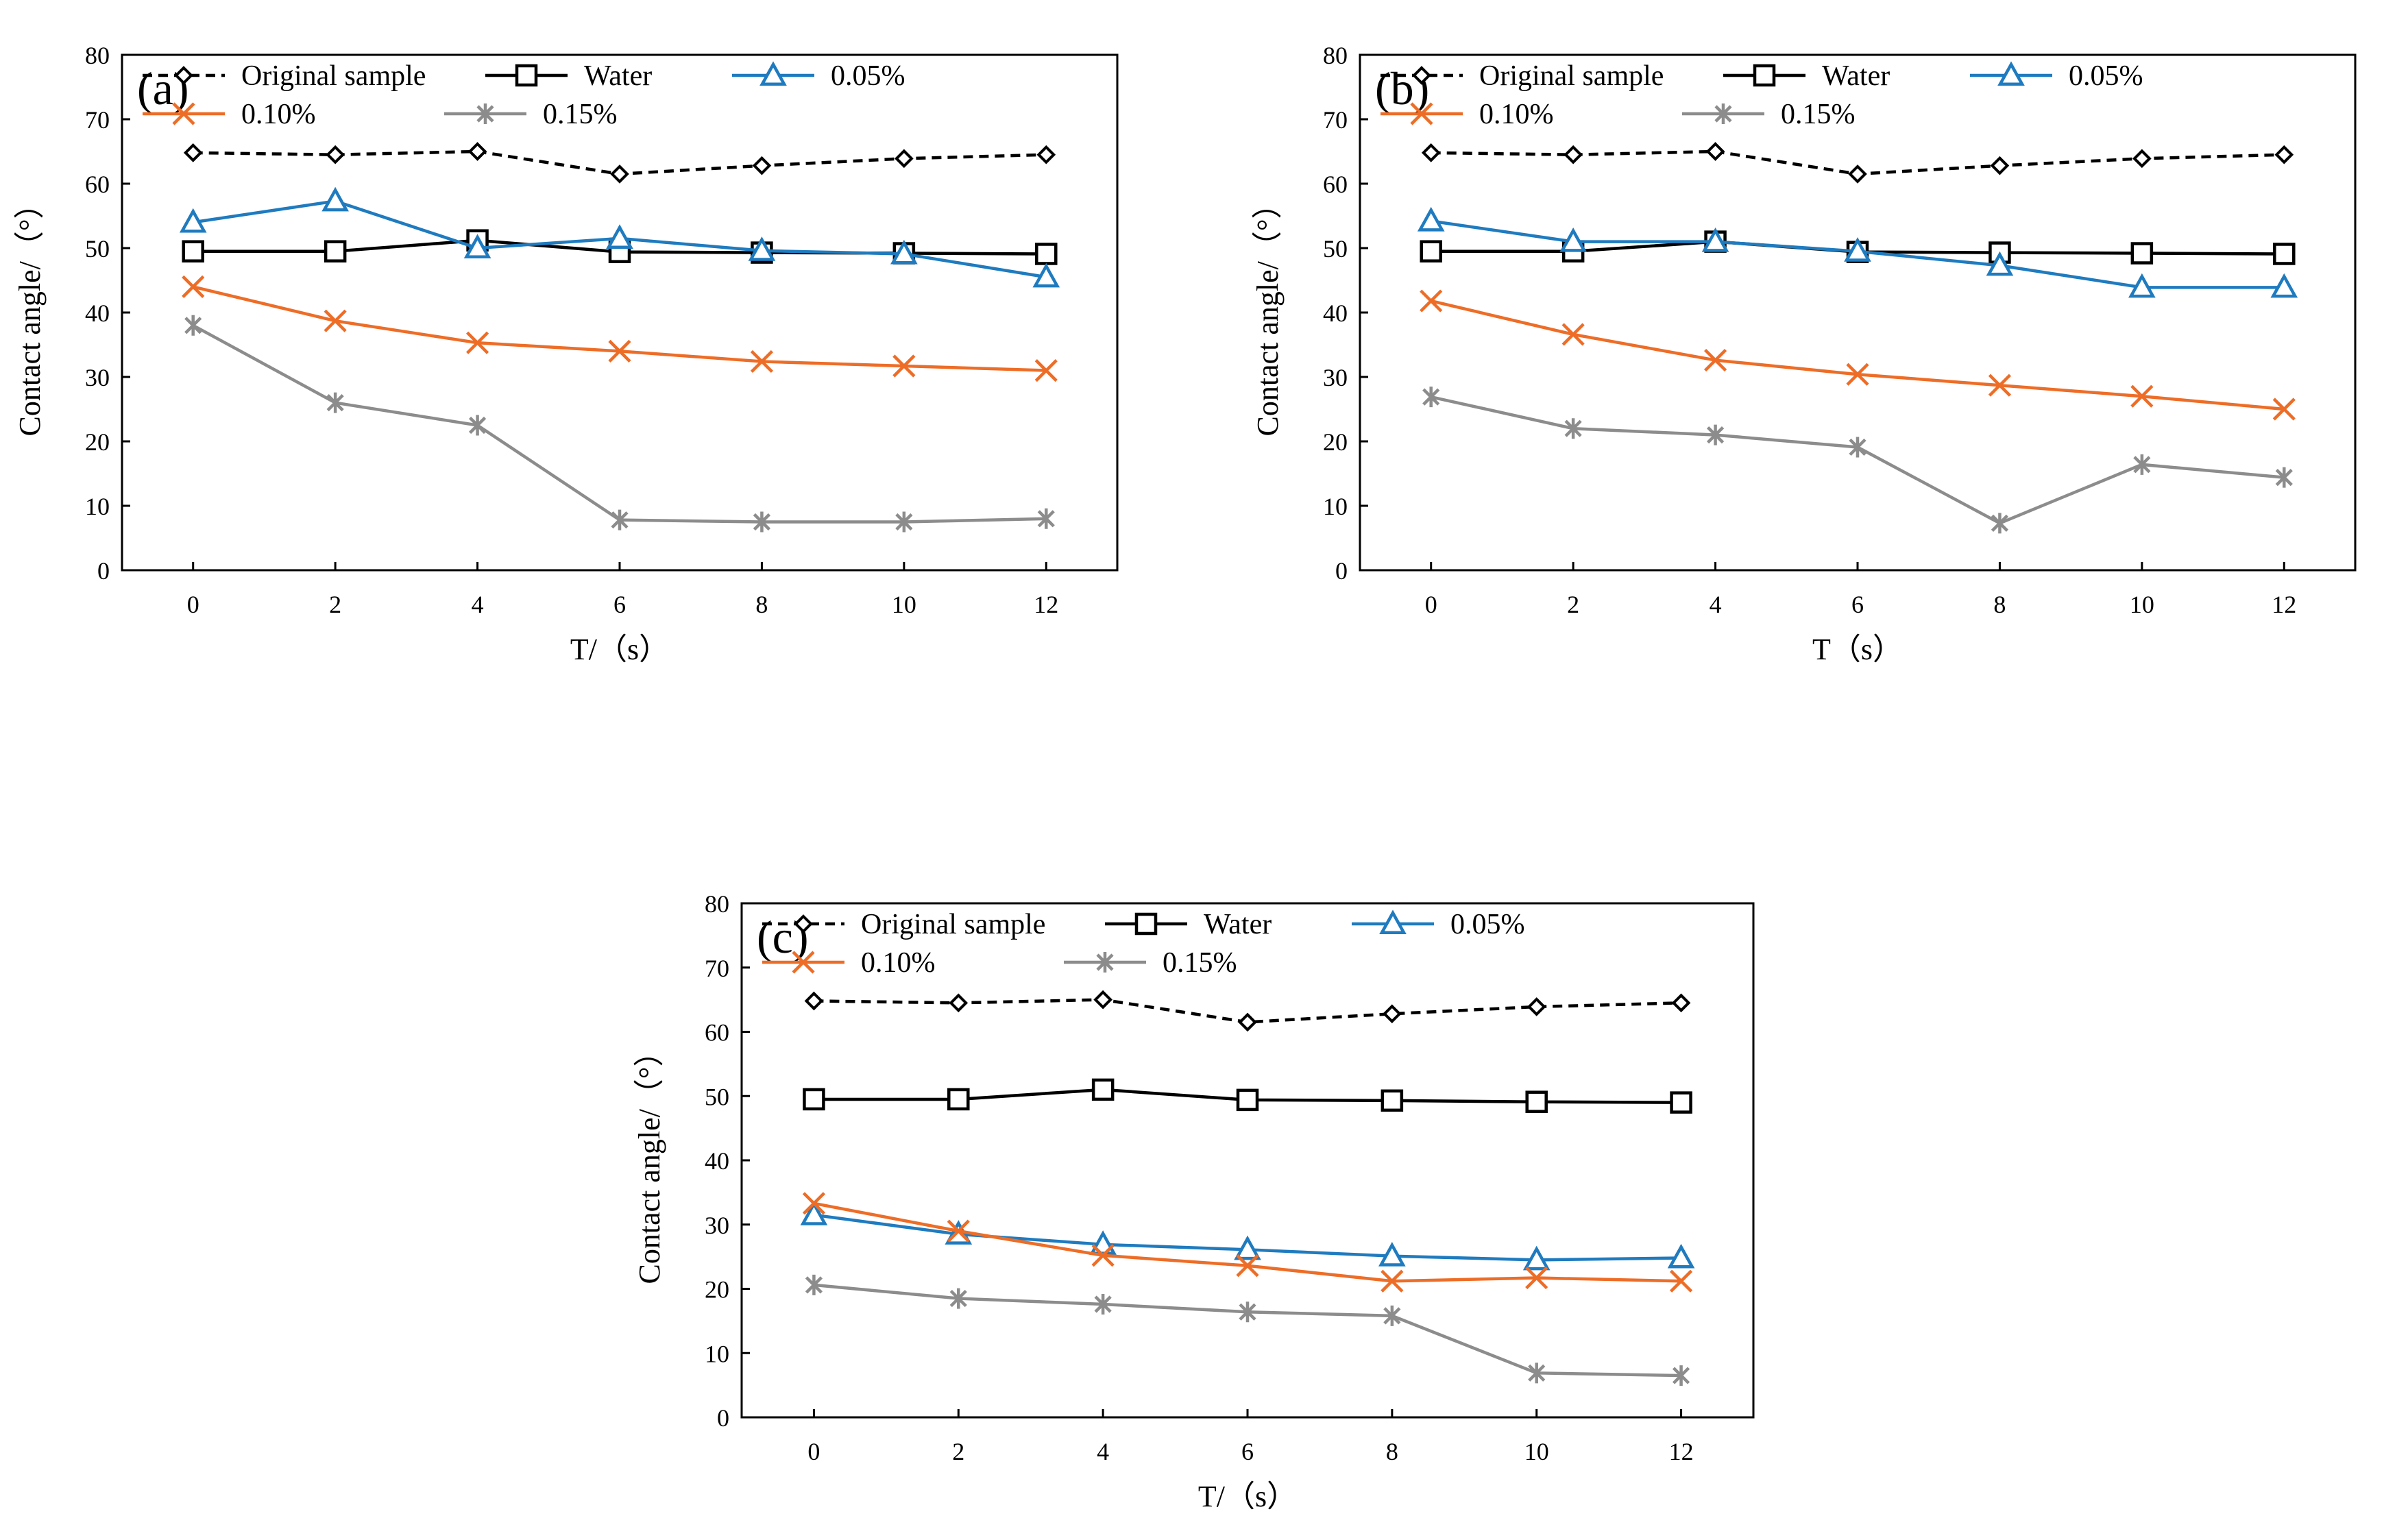 The width and height of the screenshot is (2408, 1540). Describe the element at coordinates (1857, 460) in the screenshot. I see `series-c015` at that location.